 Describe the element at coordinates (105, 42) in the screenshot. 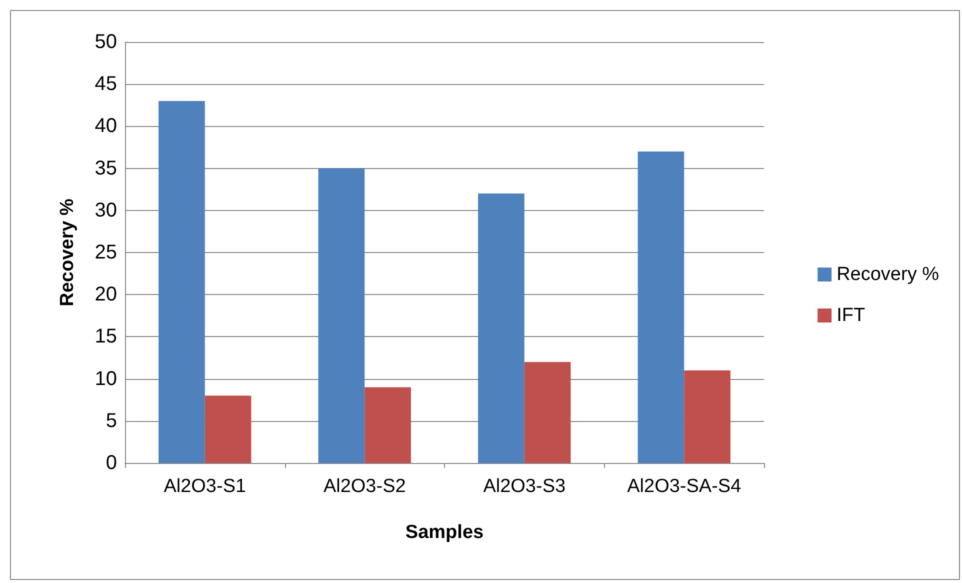

I see `y-tick-label: 50` at that location.